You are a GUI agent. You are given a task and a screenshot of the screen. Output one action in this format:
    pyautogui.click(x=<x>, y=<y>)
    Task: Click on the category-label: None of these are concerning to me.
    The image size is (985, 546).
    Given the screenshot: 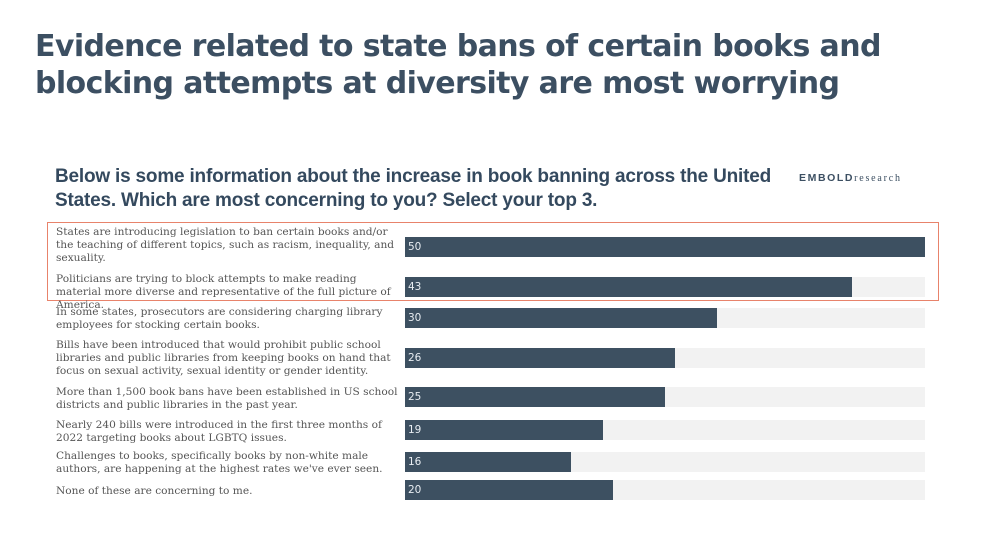 What is the action you would take?
    pyautogui.click(x=154, y=491)
    